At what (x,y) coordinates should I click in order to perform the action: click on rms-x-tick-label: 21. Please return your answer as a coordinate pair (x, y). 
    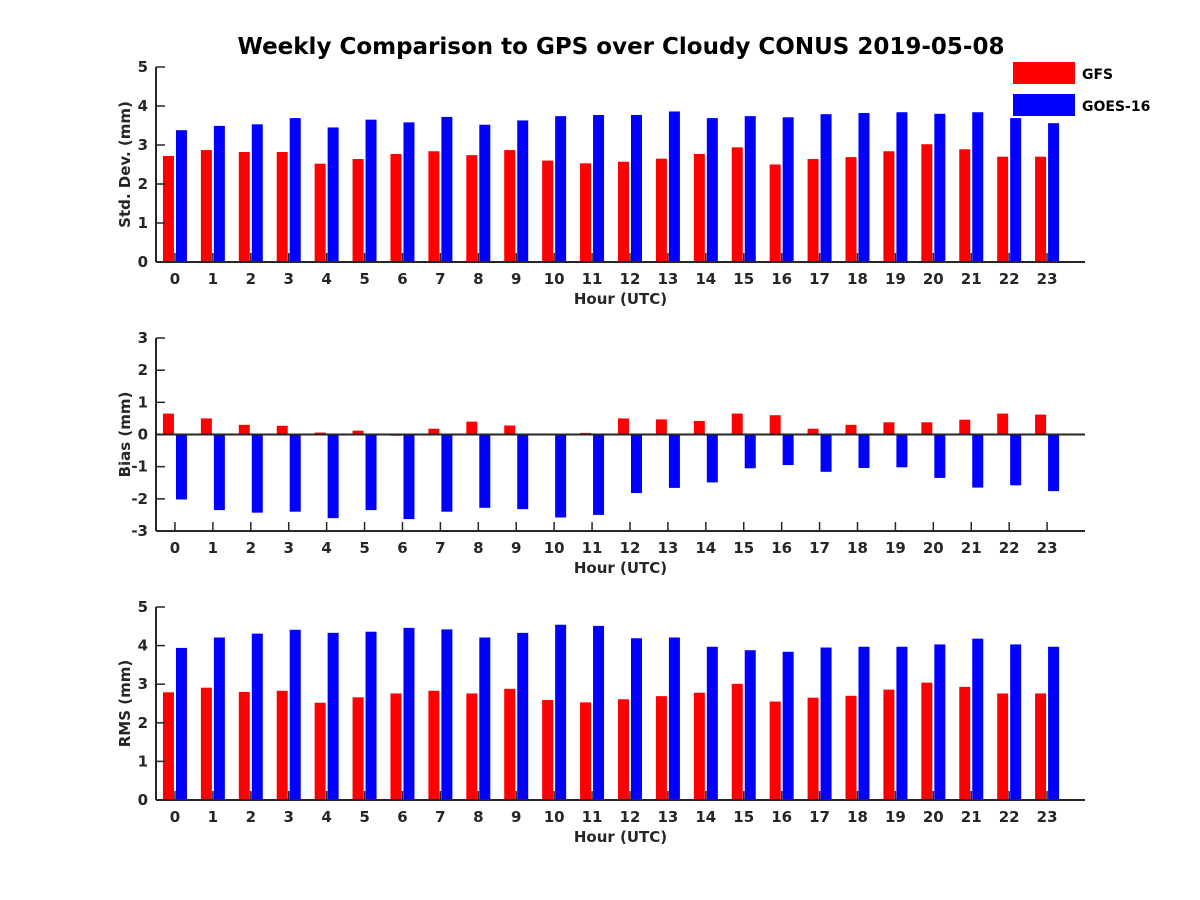
    Looking at the image, I should click on (971, 817).